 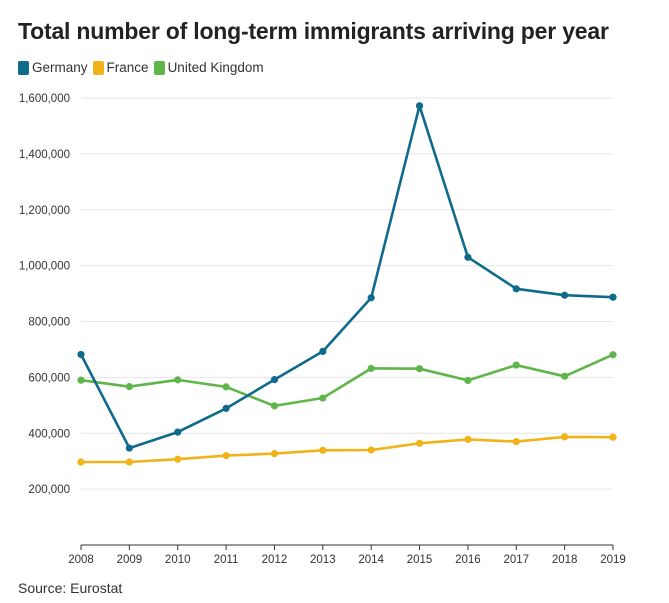 I want to click on y-tick-label: 400,000, so click(x=49, y=434).